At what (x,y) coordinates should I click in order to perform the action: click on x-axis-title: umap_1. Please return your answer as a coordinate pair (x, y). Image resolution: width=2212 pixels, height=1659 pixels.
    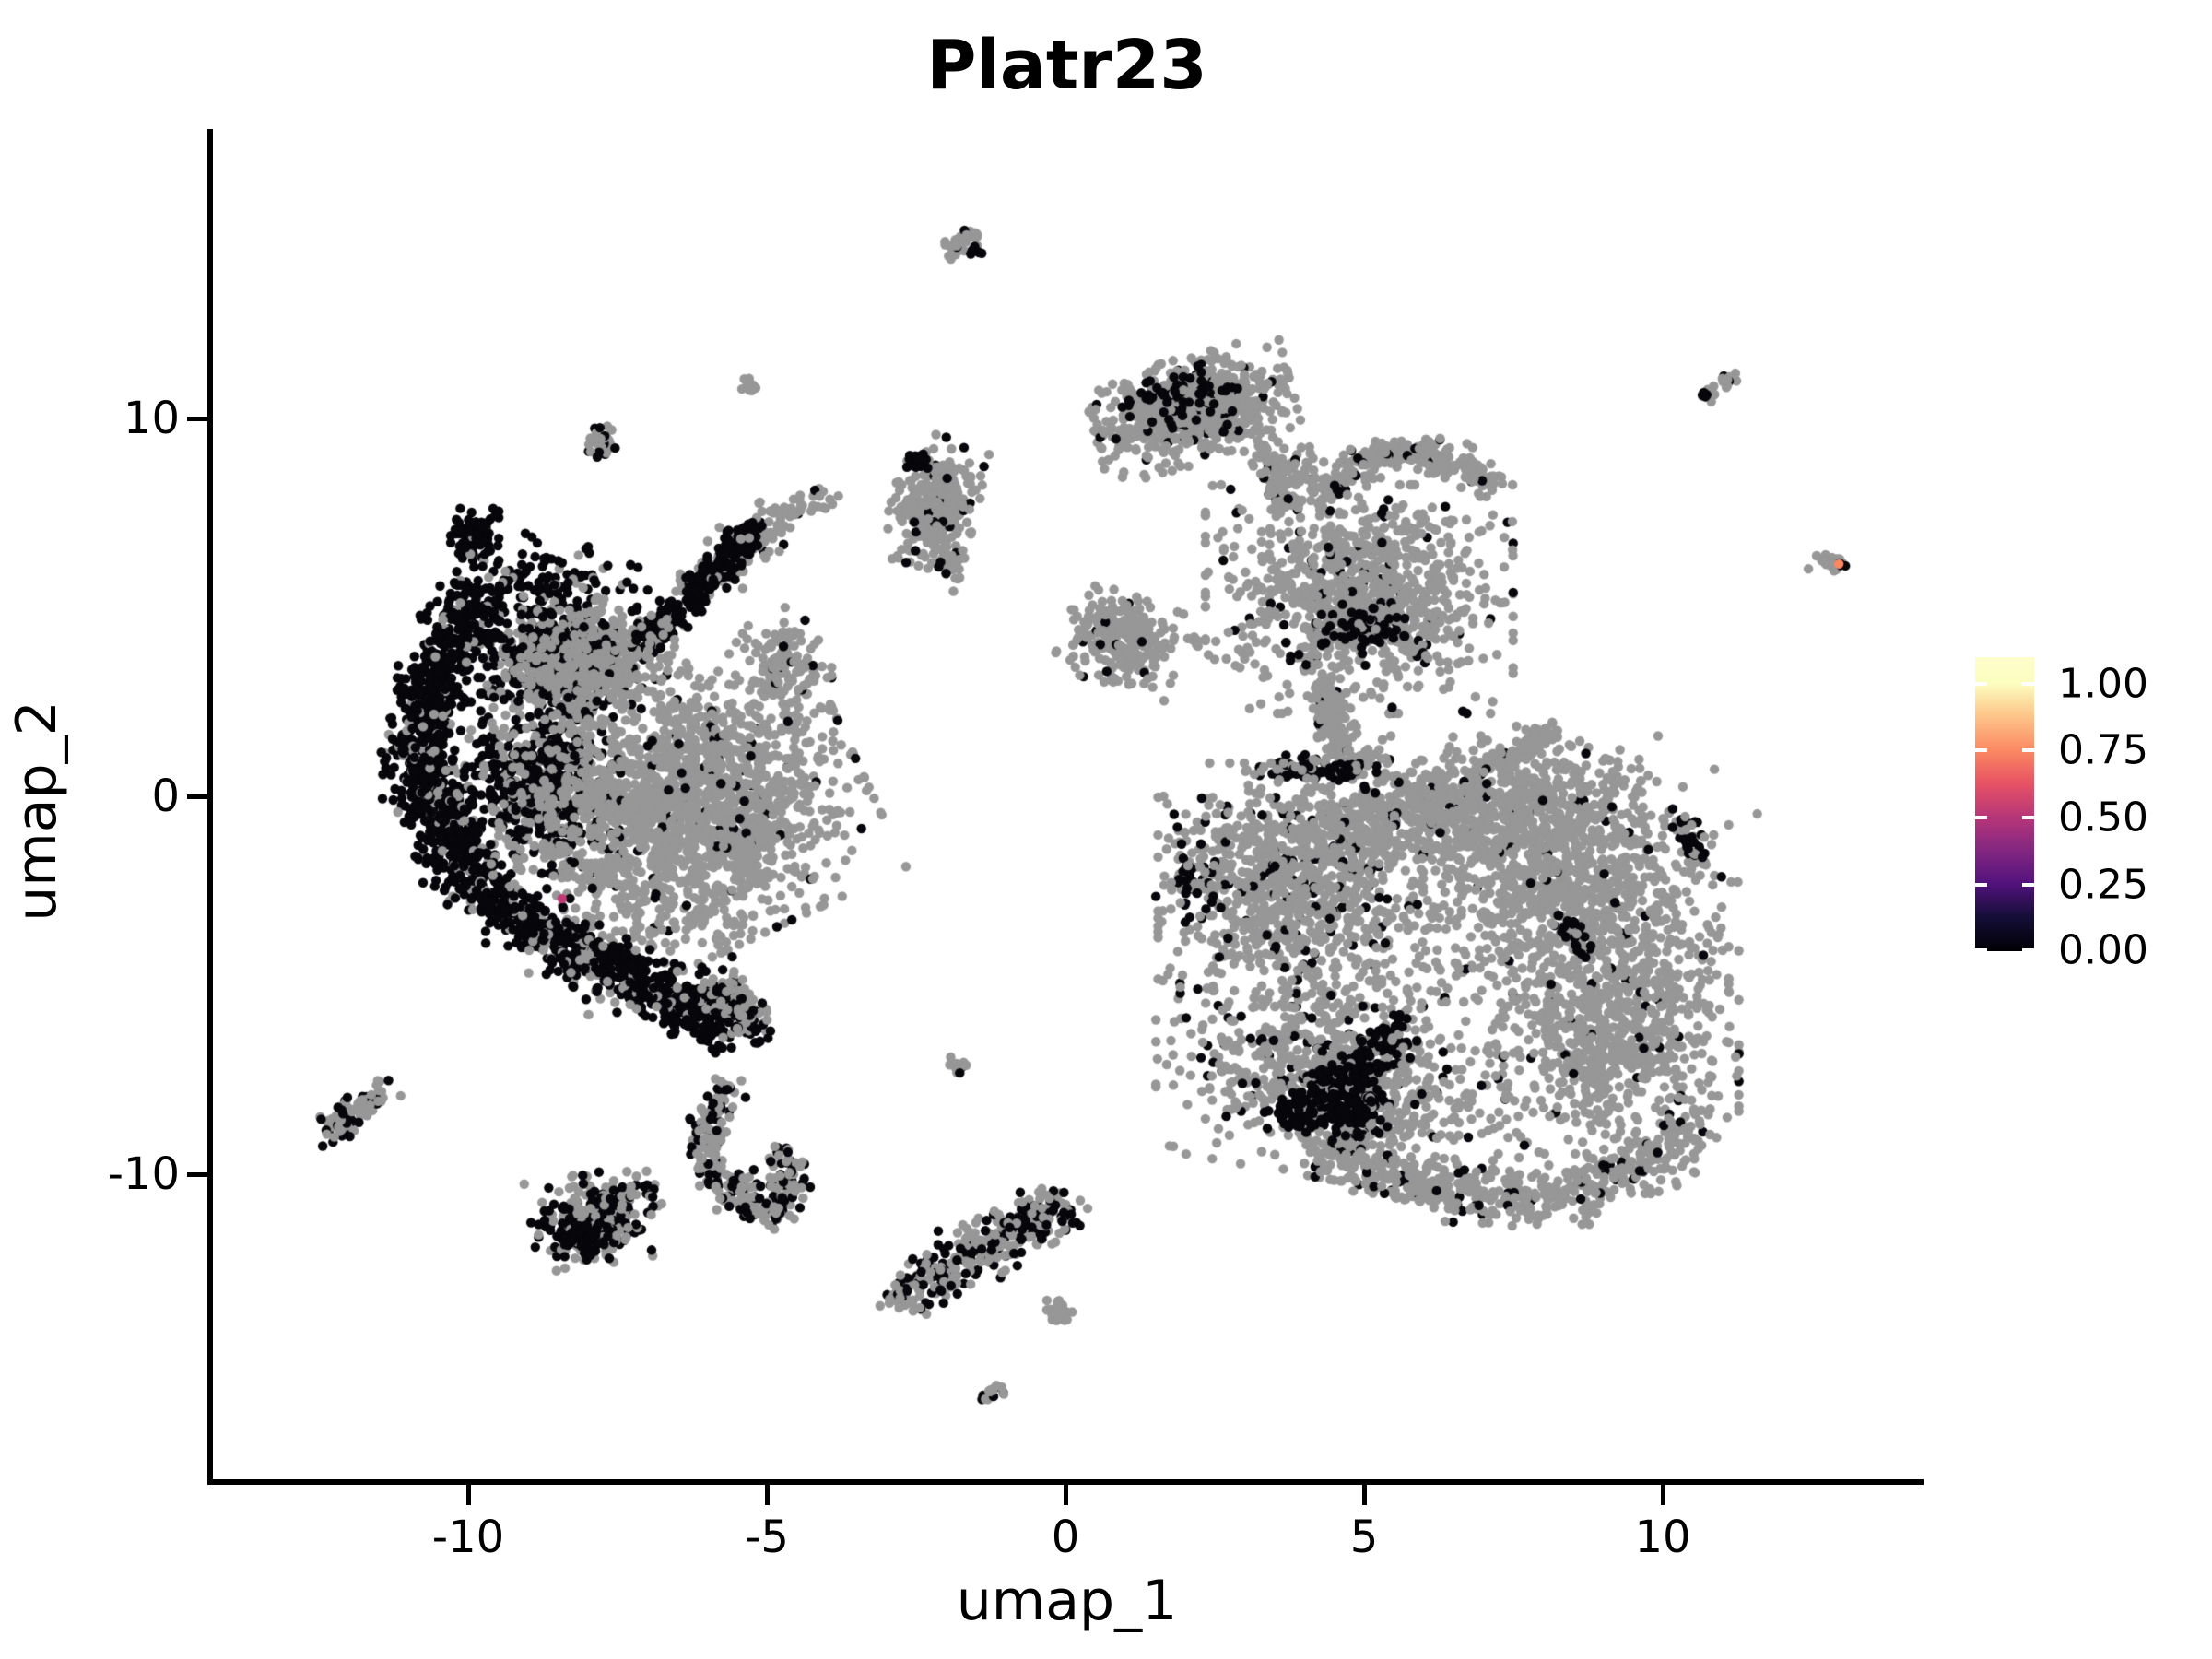
    Looking at the image, I should click on (1067, 1601).